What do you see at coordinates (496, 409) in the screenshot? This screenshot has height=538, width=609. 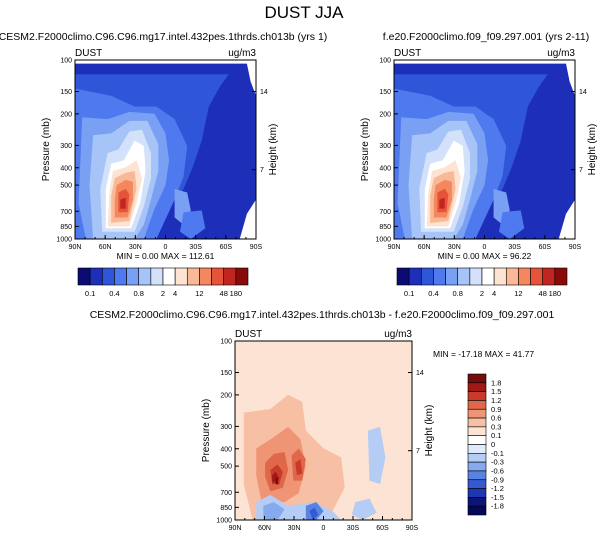 I see `colorbar-label: 0.9` at bounding box center [496, 409].